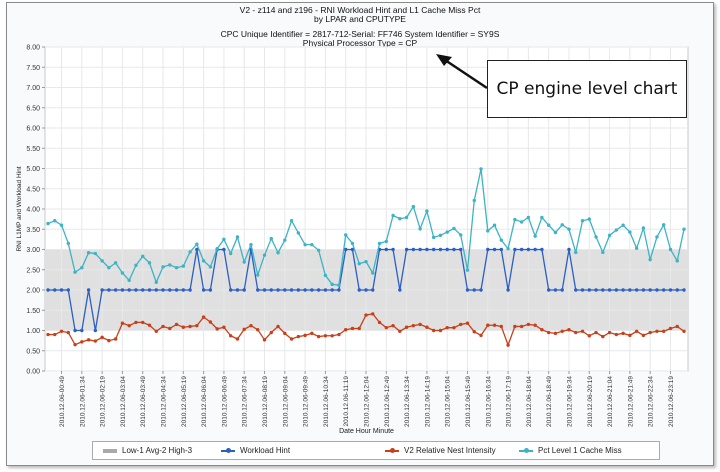 The image size is (720, 472). I want to click on legend-marker-workload-hint, so click(228, 450).